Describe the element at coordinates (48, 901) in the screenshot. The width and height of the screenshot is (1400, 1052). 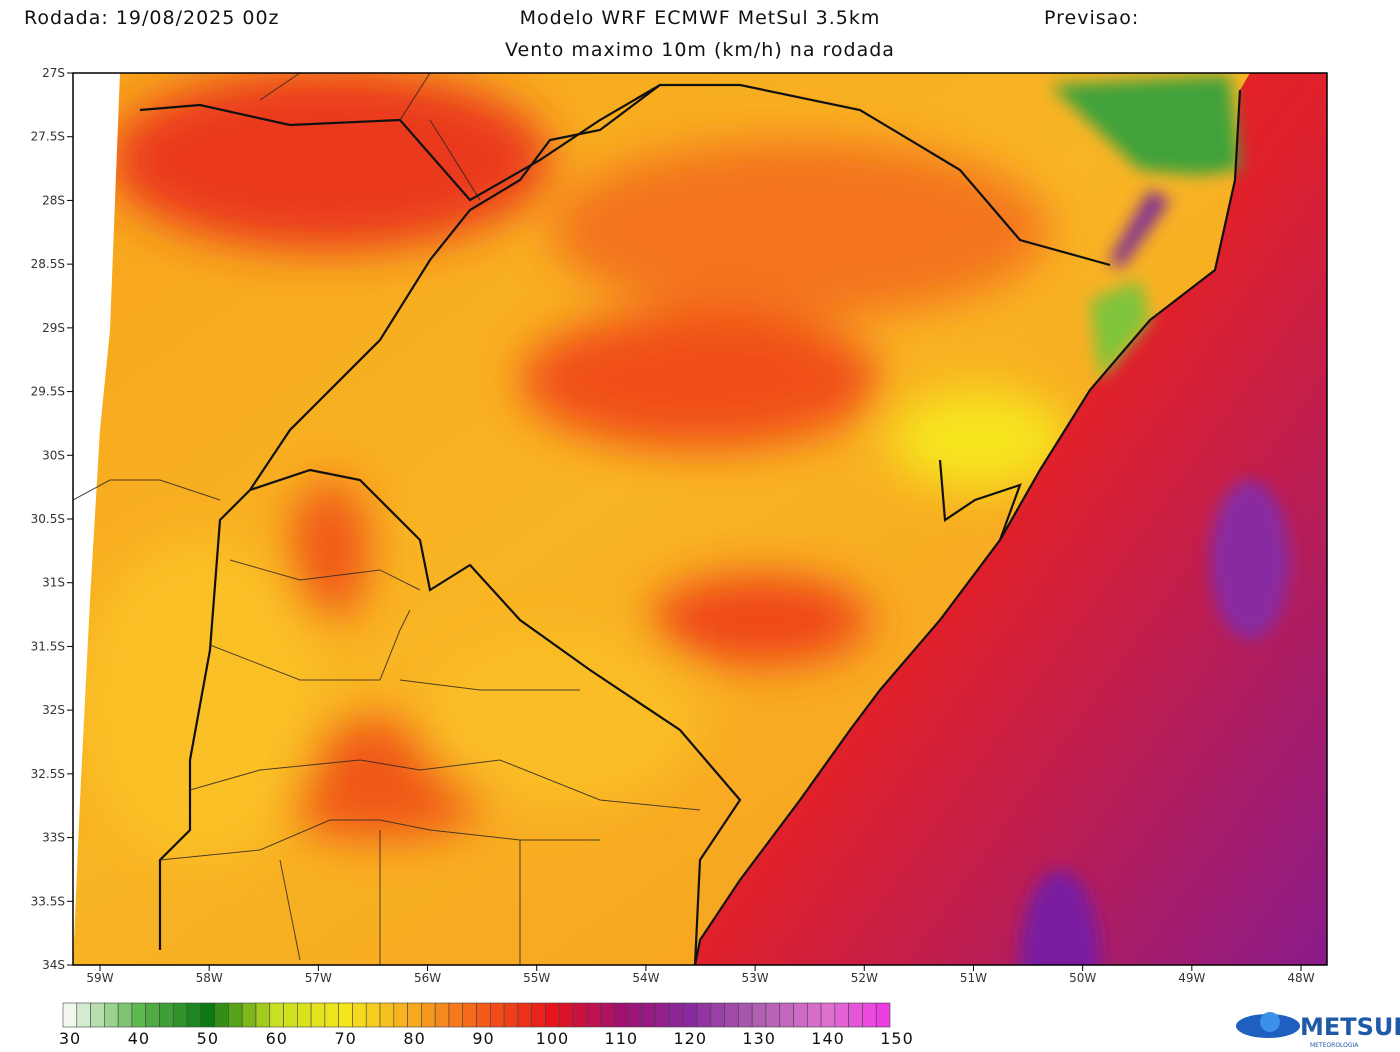
I see `lat-label: 33.5S` at that location.